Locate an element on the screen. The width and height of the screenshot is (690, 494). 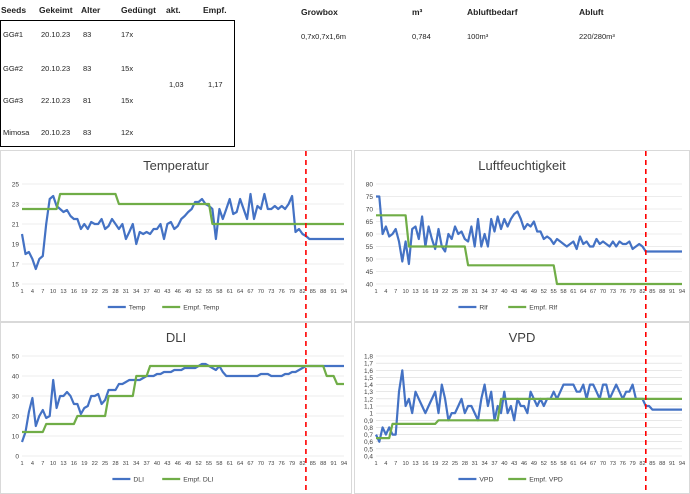
y-tick-label: 19 is located at coordinates (16, 245).